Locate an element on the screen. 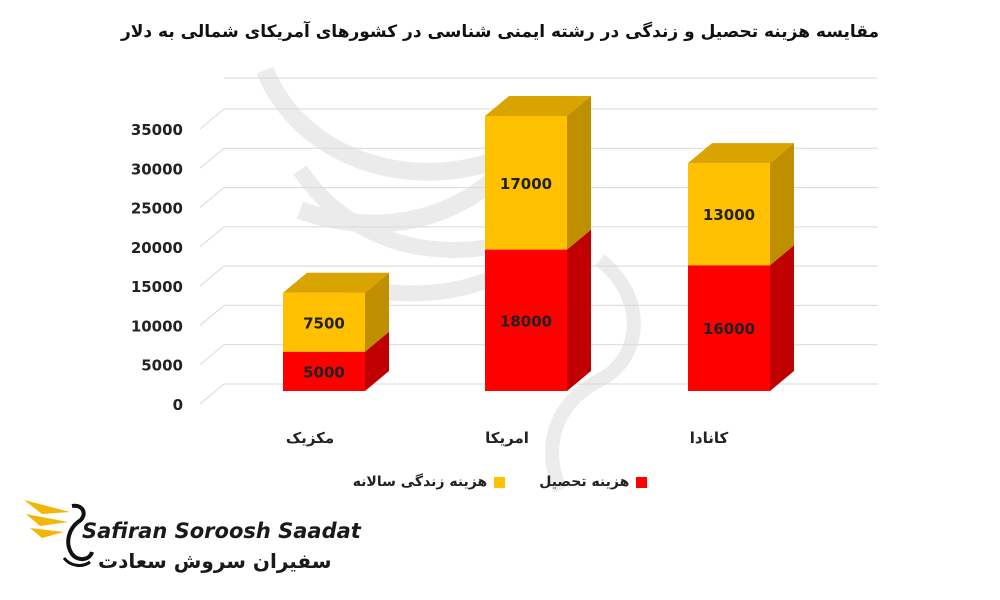  y-tick-label: 30000 is located at coordinates (157, 169).